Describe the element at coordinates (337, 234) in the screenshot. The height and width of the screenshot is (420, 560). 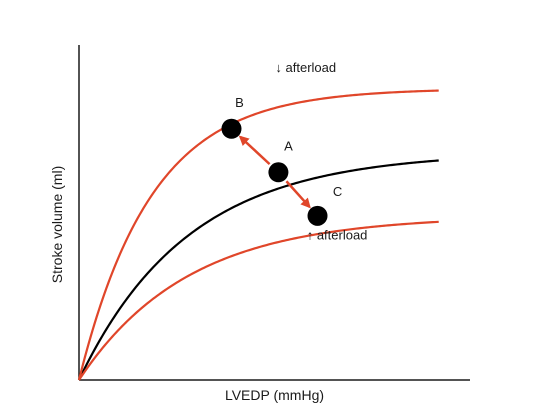
I see `increased-afterload-label: ↑ afterload` at that location.